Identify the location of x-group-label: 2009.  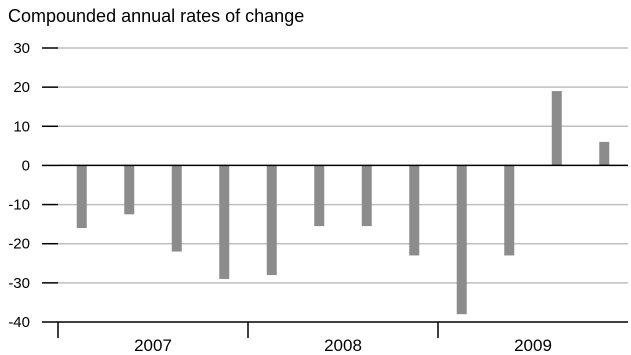
(533, 345).